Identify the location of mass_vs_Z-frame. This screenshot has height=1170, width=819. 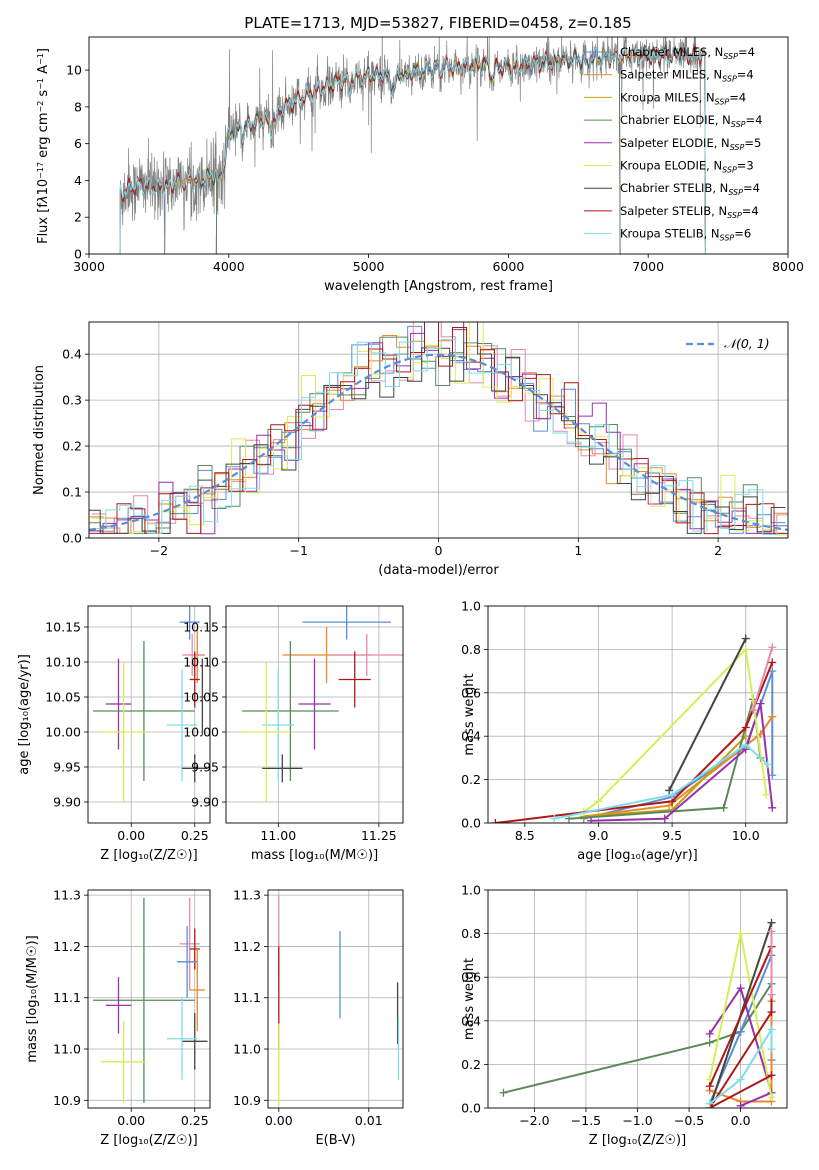
(149, 999).